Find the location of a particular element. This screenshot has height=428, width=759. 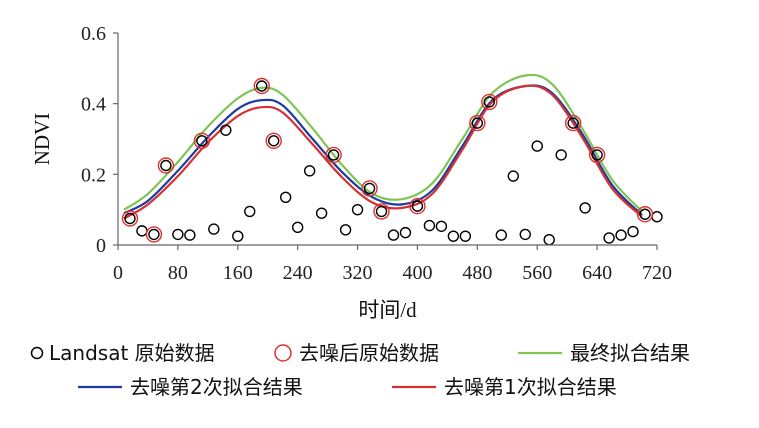

y-tick-label: 0.2 is located at coordinates (93, 175).